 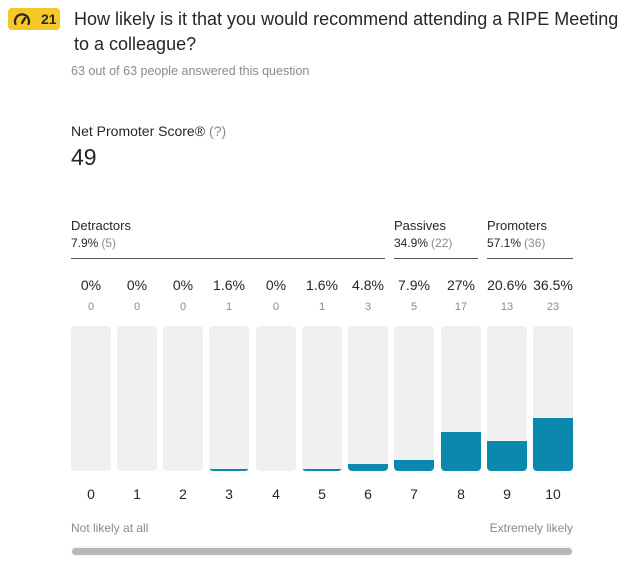 What do you see at coordinates (507, 285) in the screenshot?
I see `column-percent: 20.6%` at bounding box center [507, 285].